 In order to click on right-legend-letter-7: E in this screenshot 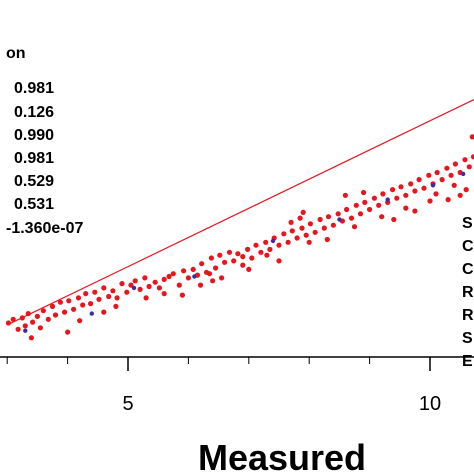, I will do `click(467, 361)`.